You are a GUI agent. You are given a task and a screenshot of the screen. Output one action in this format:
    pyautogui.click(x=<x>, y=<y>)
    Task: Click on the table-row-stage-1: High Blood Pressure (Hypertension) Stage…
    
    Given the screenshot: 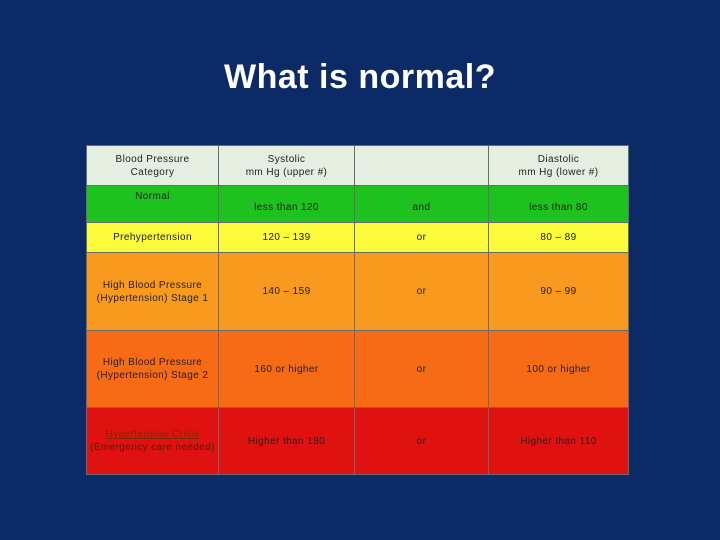 What is the action you would take?
    pyautogui.click(x=357, y=291)
    